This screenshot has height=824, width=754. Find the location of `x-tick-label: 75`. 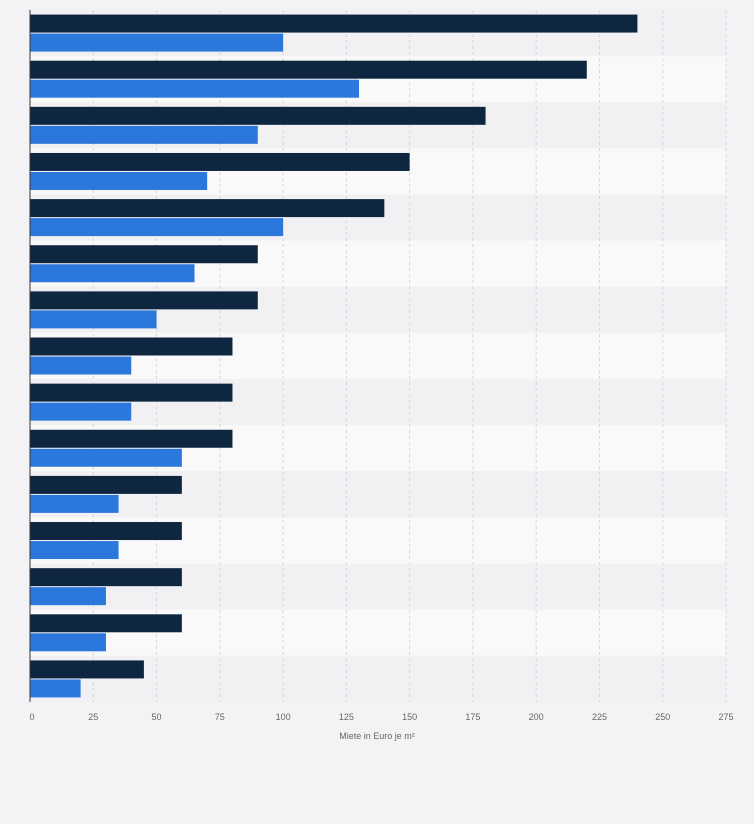

x-tick-label: 75 is located at coordinates (220, 717).